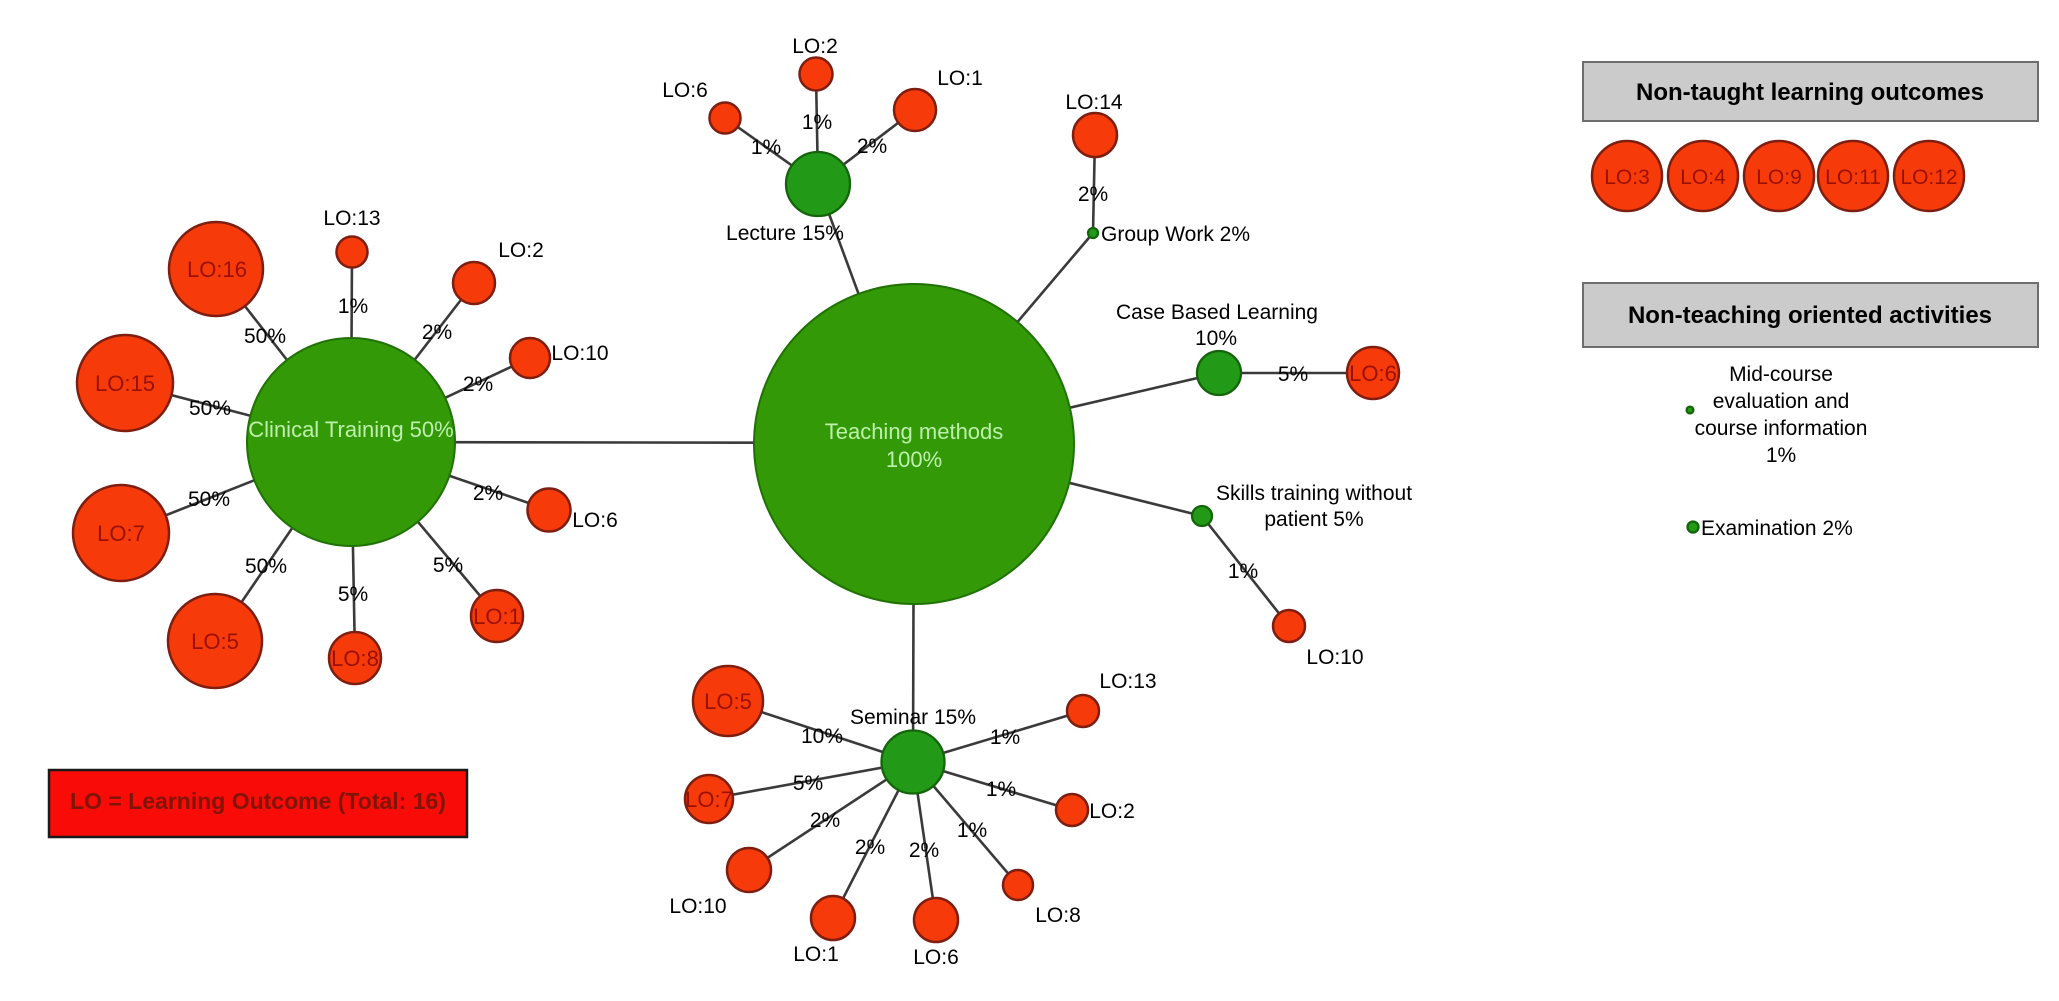  What do you see at coordinates (1810, 315) in the screenshot?
I see `svg-text:Non-teaching oriented activiti: Non-teaching oriented activities` at bounding box center [1810, 315].